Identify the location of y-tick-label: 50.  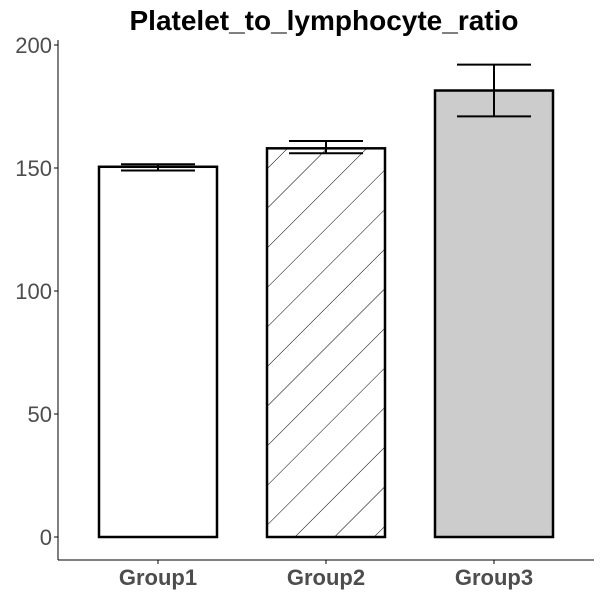
(40, 414).